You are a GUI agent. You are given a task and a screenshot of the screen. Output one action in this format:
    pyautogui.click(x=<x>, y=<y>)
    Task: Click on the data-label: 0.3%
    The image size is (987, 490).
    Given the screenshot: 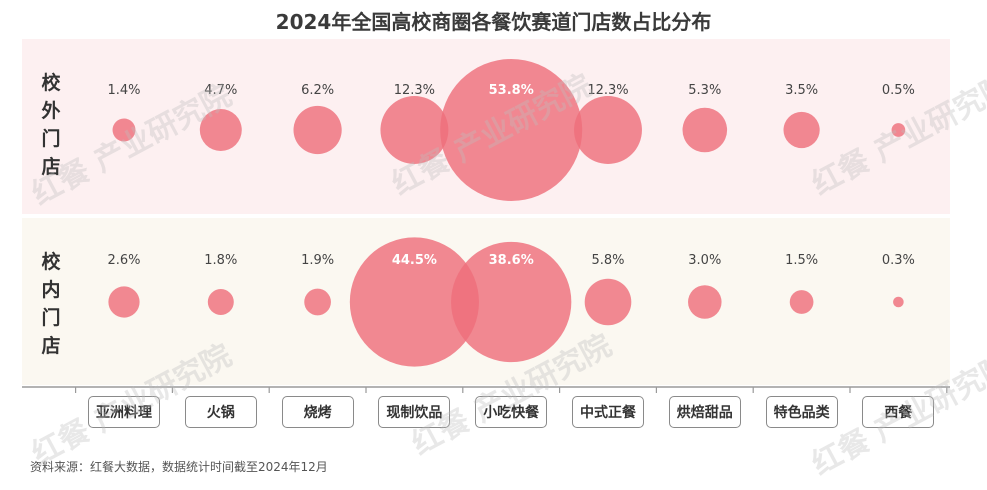 What is the action you would take?
    pyautogui.click(x=898, y=260)
    